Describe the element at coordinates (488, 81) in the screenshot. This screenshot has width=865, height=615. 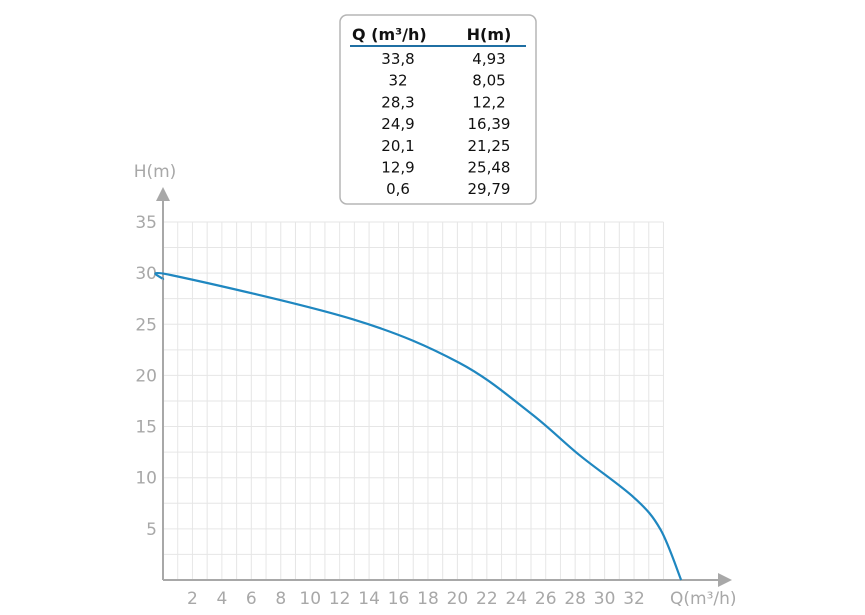
I see `table-cell-h: 8,05` at that location.